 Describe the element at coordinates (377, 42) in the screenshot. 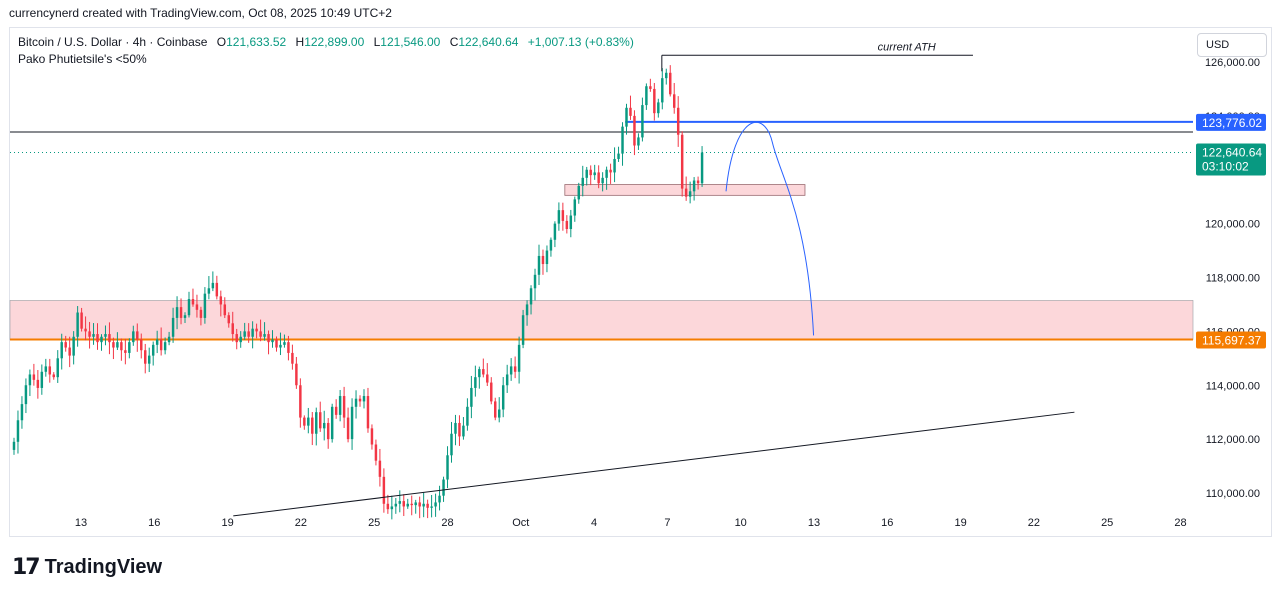

I see `low-label: L` at that location.